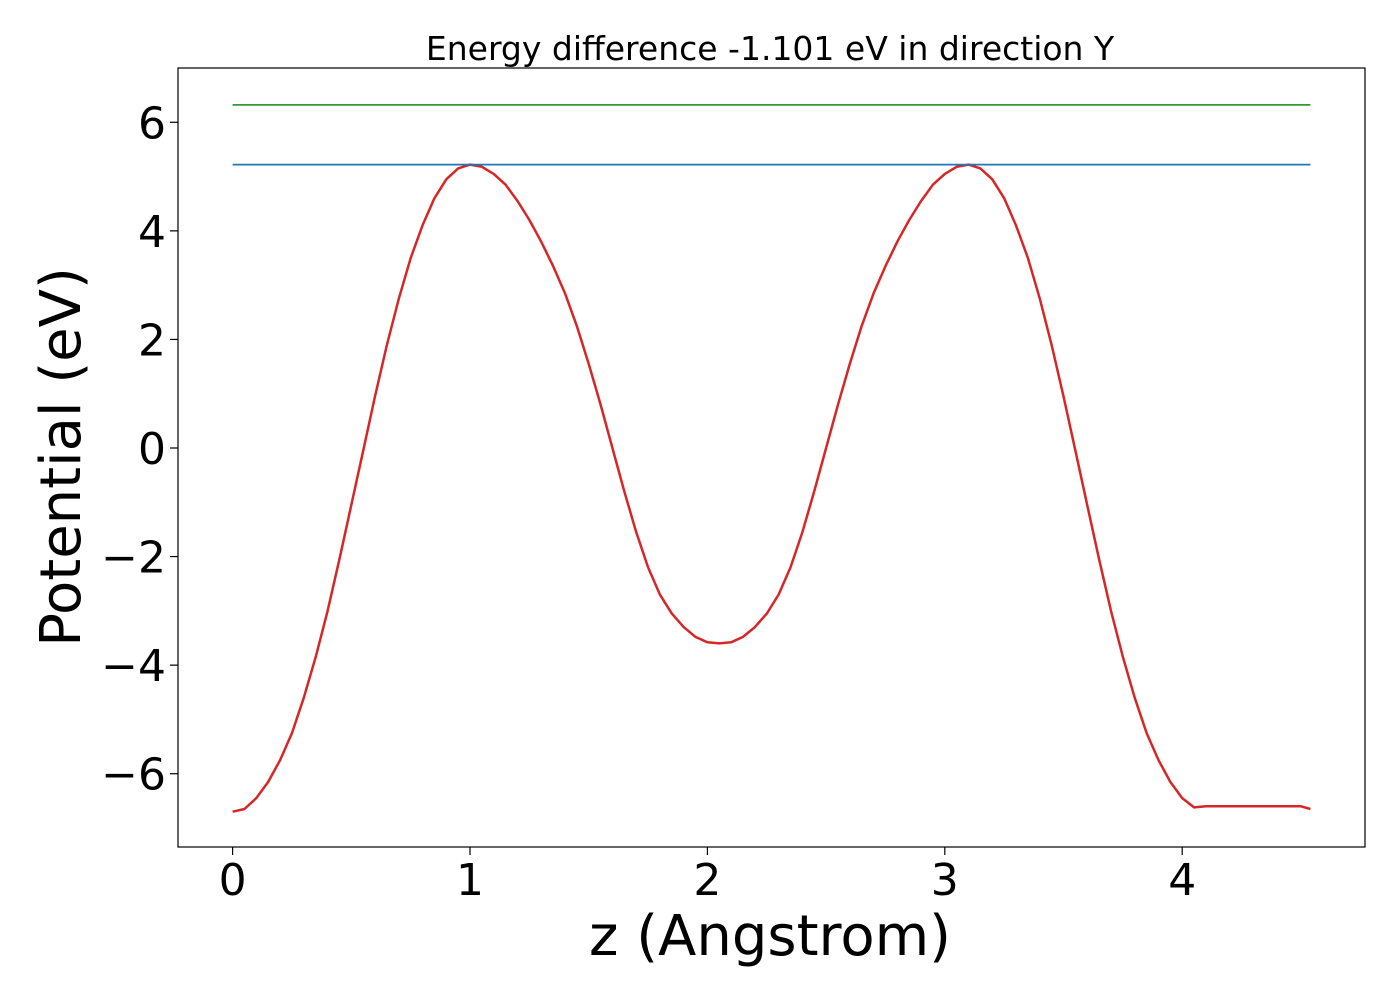 Image resolution: width=1400 pixels, height=1000 pixels. I want to click on x-axis: 0 1 2 3 4, so click(707, 876).